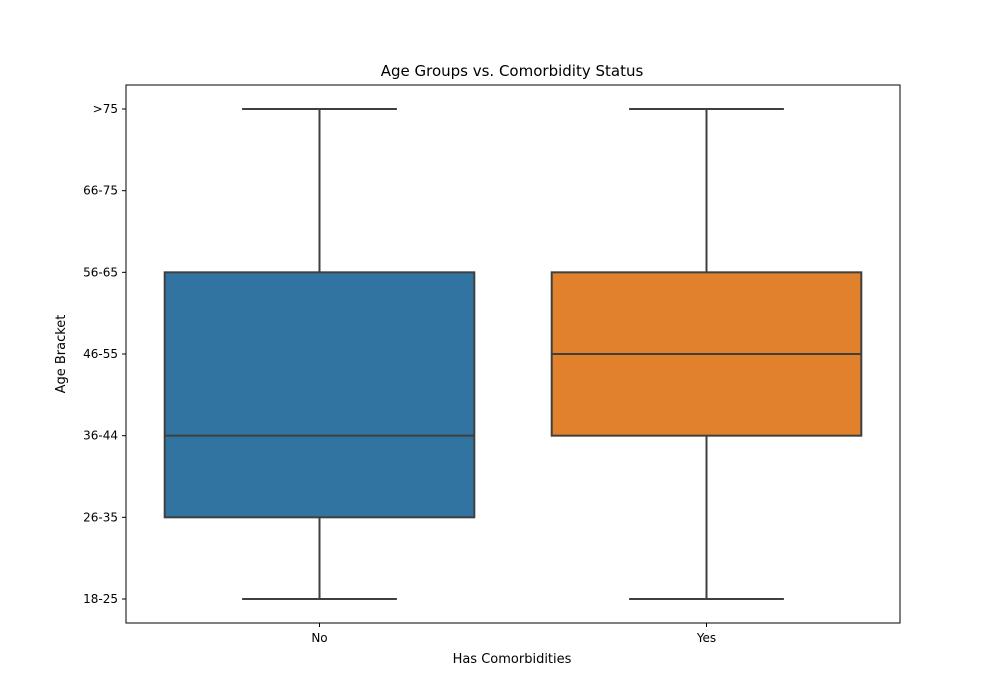 This screenshot has height=700, width=1000. What do you see at coordinates (512, 71) in the screenshot?
I see `chart-title: Age Groups vs. Comorbidity Status` at bounding box center [512, 71].